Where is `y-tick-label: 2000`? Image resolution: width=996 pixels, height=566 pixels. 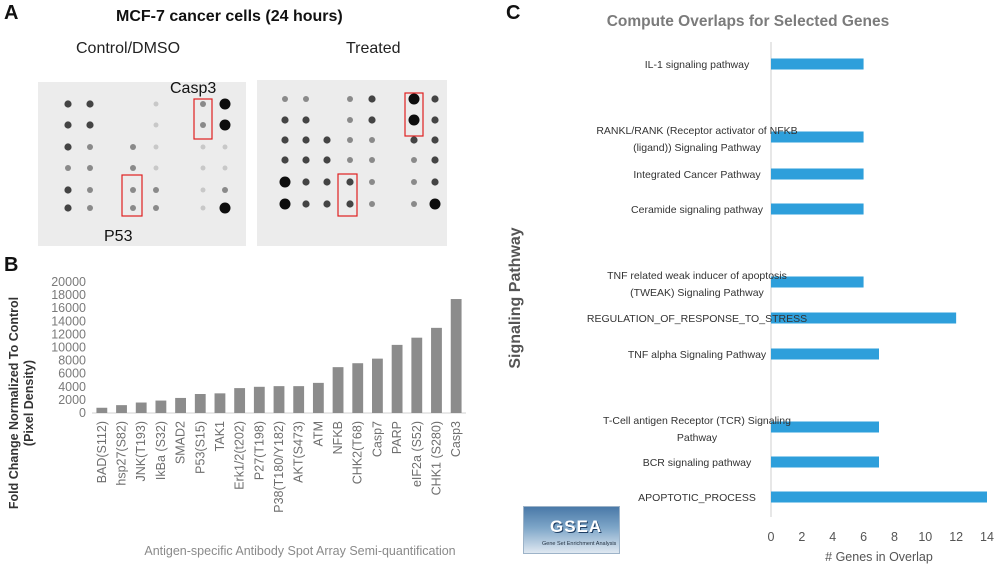
y-tick-label: 2000 is located at coordinates (72, 400).